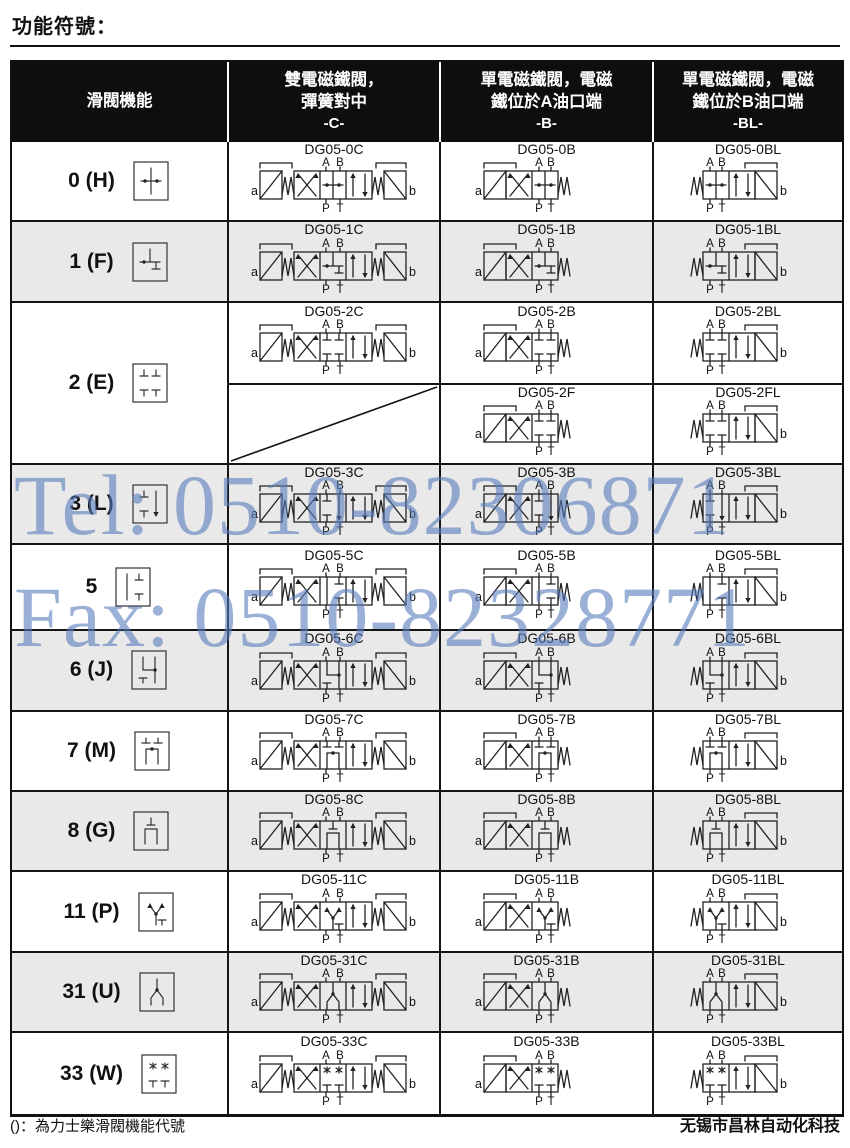 This screenshot has height=1148, width=850. Describe the element at coordinates (546, 391) in the screenshot. I see `valve-model-label: DG05-2F` at that location.